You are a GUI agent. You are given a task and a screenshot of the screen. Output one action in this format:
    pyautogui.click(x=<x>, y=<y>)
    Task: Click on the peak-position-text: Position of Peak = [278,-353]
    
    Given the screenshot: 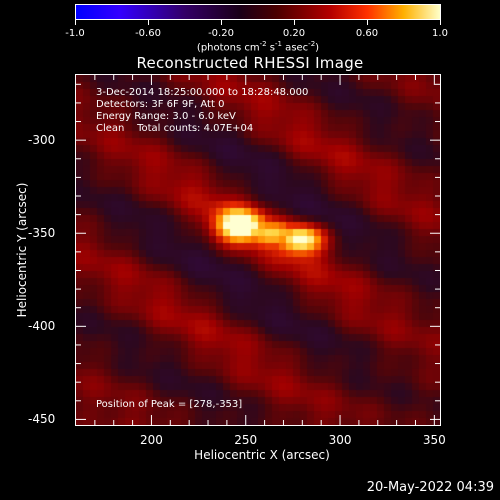 What is the action you would take?
    pyautogui.click(x=169, y=404)
    